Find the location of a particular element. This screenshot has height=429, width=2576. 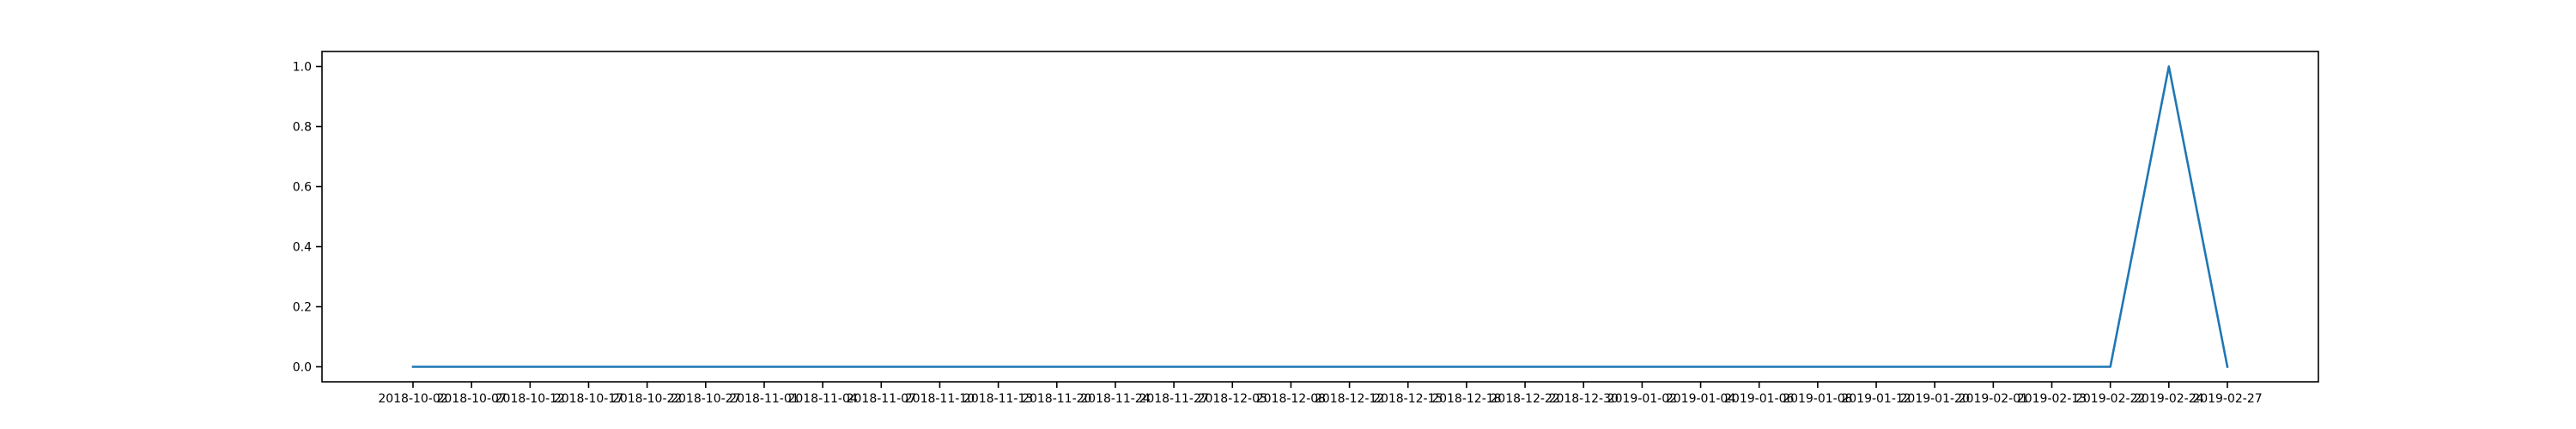

x-tick-label: 2018-11-24 is located at coordinates (1115, 399).